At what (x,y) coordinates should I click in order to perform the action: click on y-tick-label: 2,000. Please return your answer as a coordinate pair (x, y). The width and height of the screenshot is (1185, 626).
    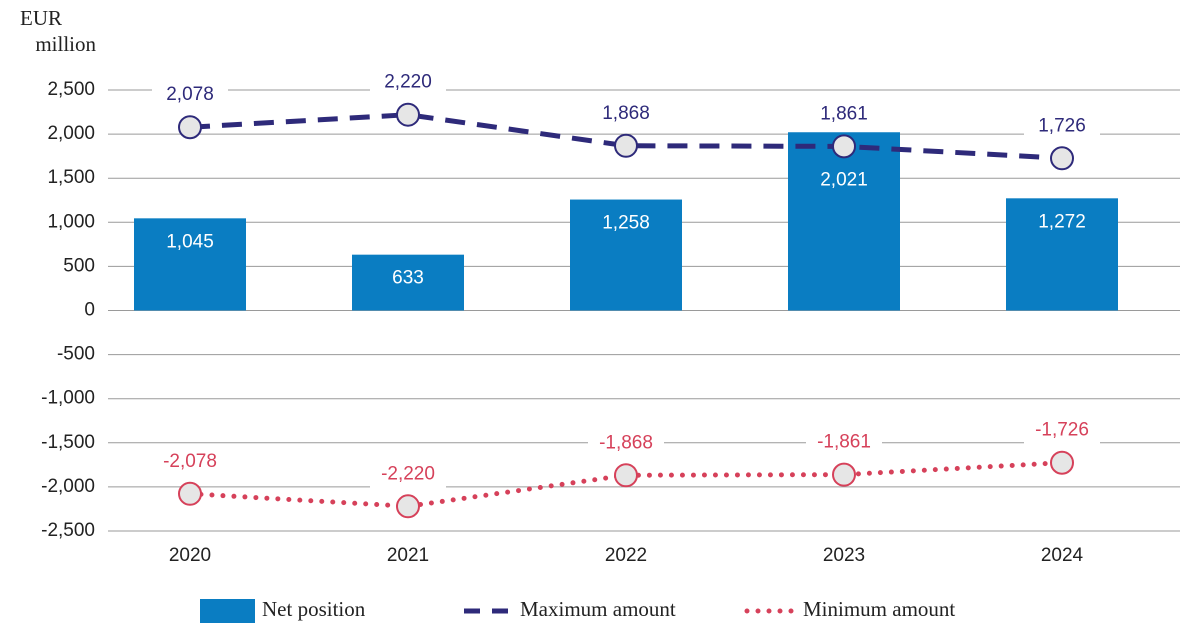
    Looking at the image, I should click on (71, 133).